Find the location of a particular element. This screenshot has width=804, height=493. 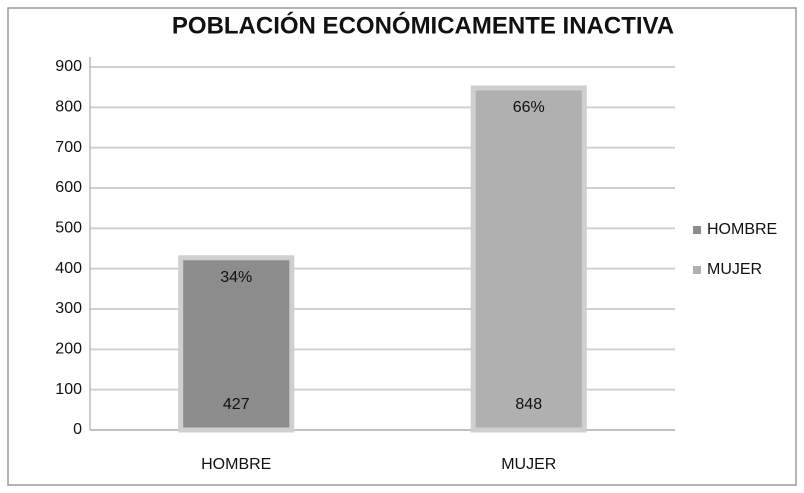

x-tick-label: MUJER is located at coordinates (528, 464).